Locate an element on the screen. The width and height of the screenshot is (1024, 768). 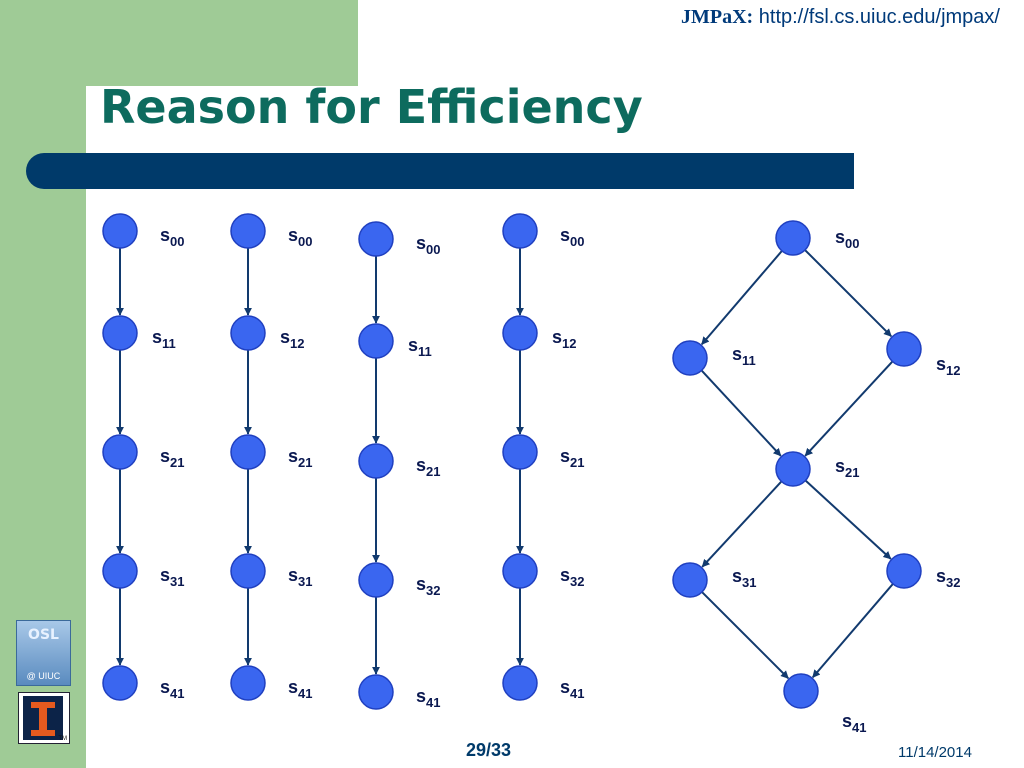
chain4-node-s12 is located at coordinates (520, 333).